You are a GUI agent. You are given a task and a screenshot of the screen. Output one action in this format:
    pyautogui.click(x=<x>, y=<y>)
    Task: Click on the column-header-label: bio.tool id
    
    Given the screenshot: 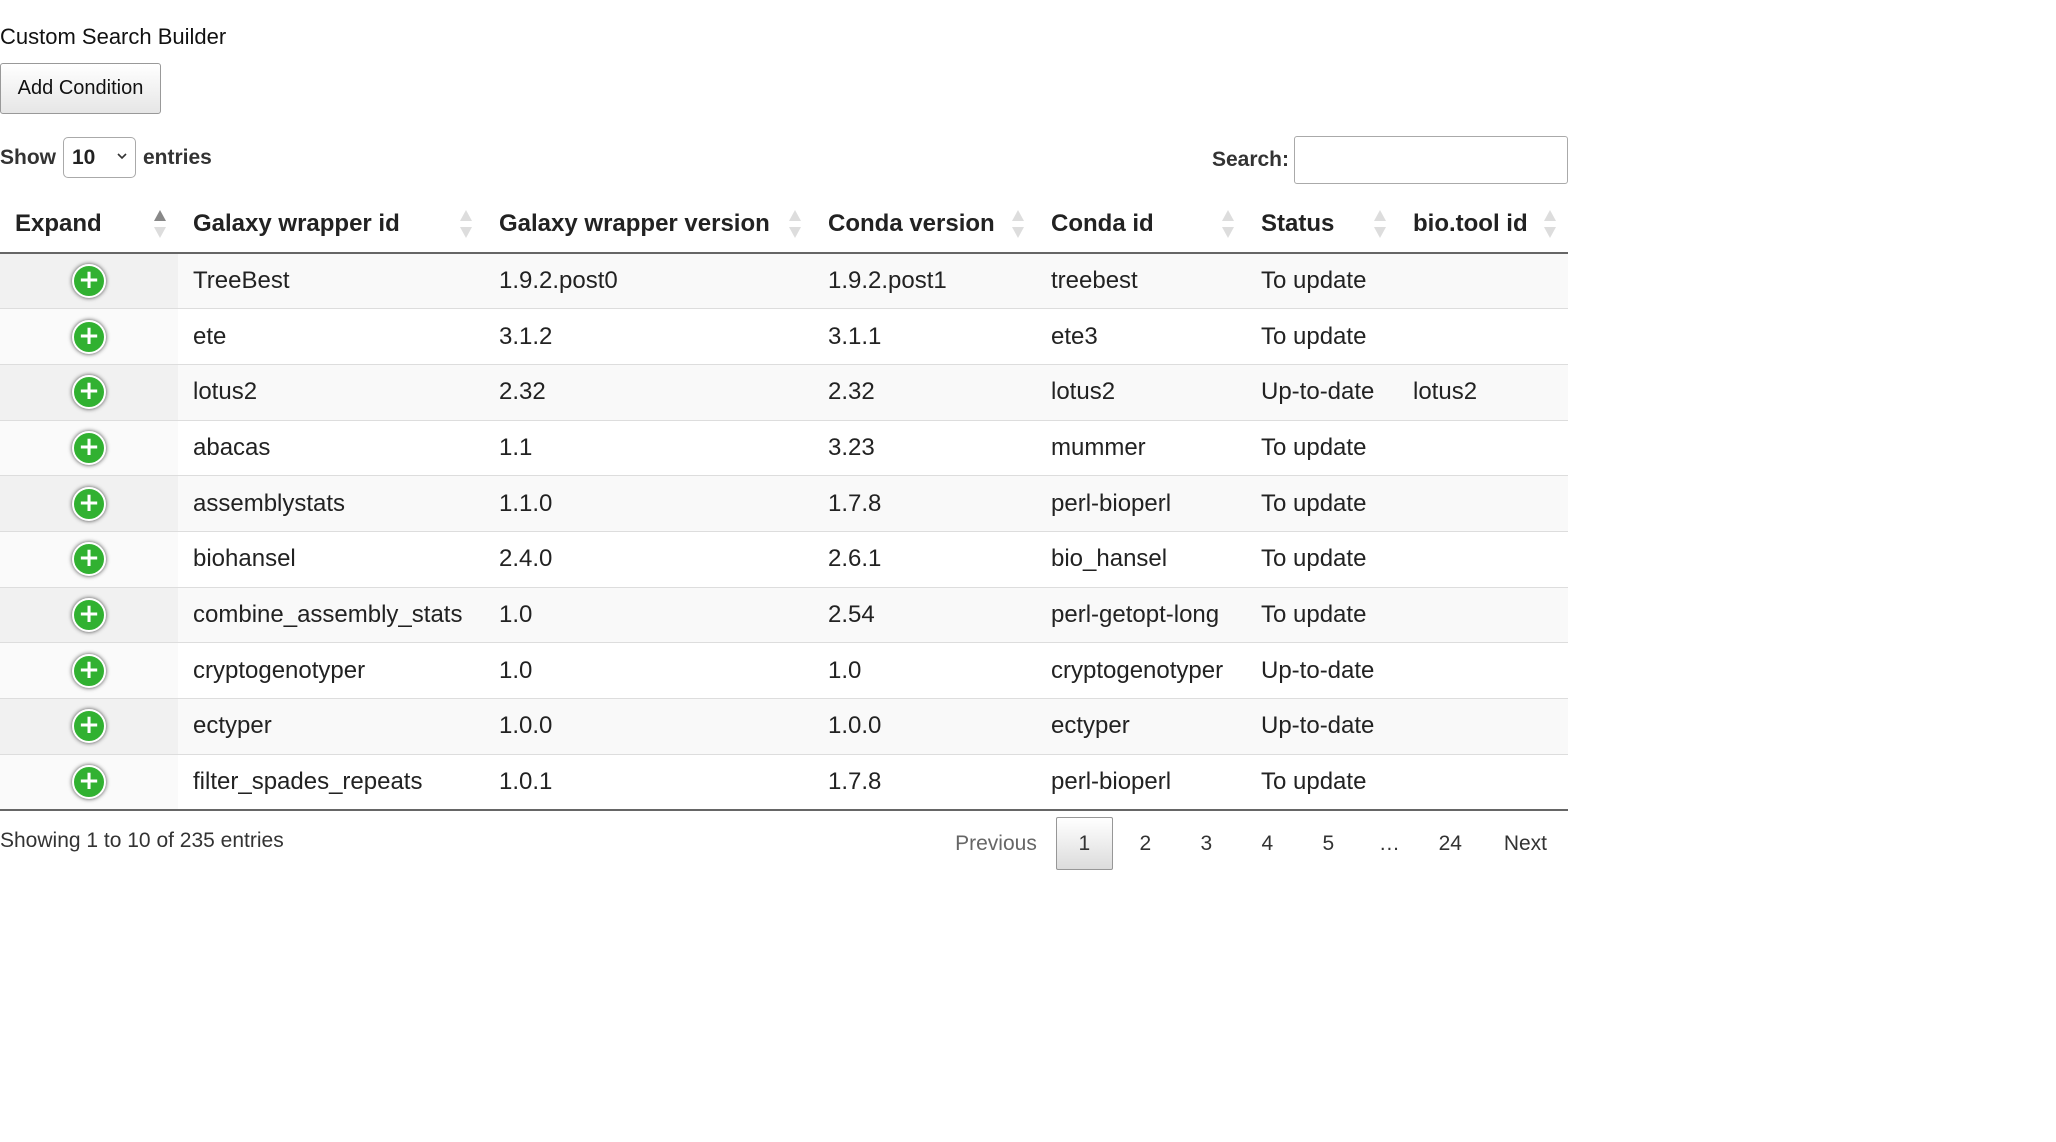 What is the action you would take?
    pyautogui.click(x=1470, y=223)
    